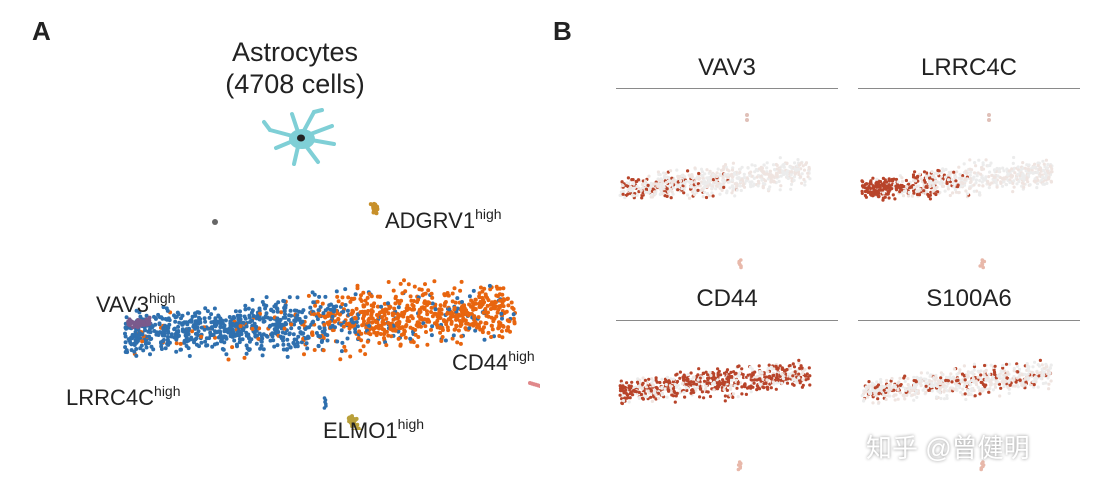  What do you see at coordinates (299, 137) in the screenshot?
I see `astrocyte-icon` at bounding box center [299, 137].